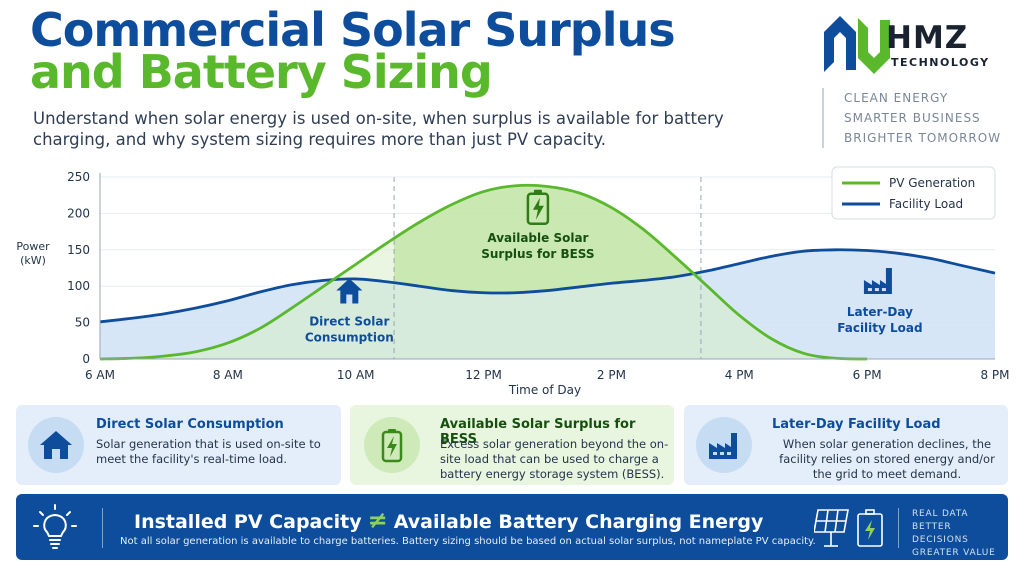 The height and width of the screenshot is (576, 1024). Describe the element at coordinates (349, 322) in the screenshot. I see `annotation-label-line1: Direct Solar` at that location.